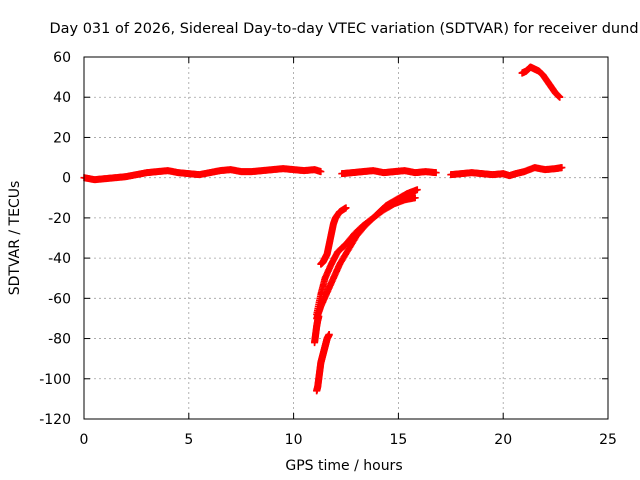  What do you see at coordinates (188, 440) in the screenshot?
I see `x-tick-label: 5` at bounding box center [188, 440].